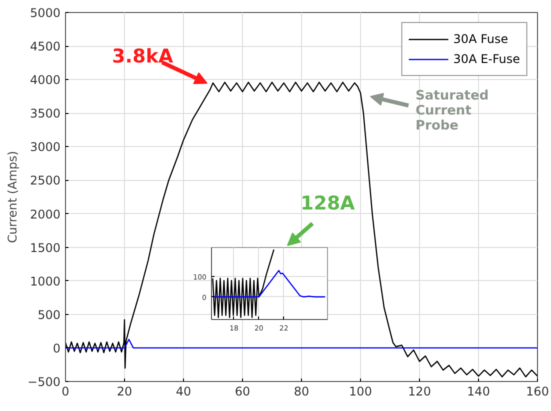 Image resolution: width=551 pixels, height=411 pixels. Describe the element at coordinates (45, 181) in the screenshot. I see `y-tick-label: 2500` at that location.